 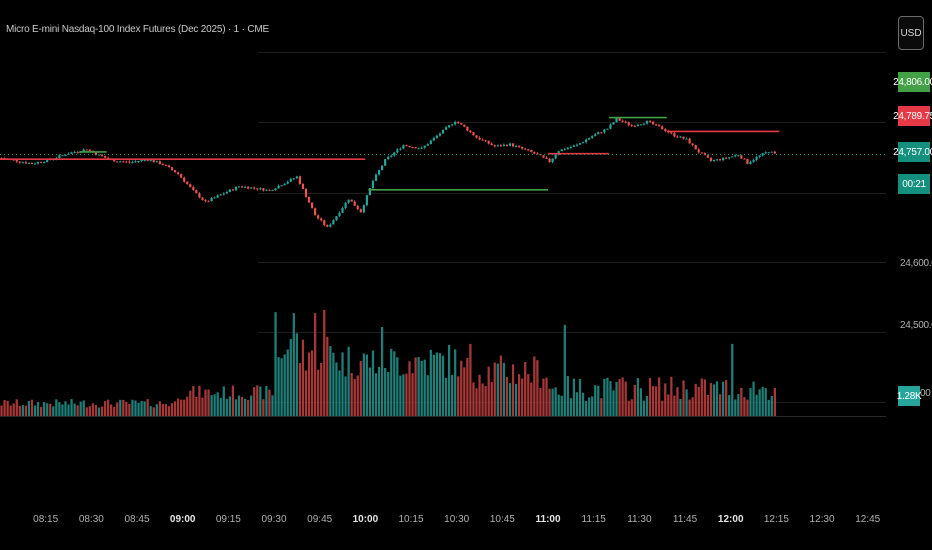 What do you see at coordinates (911, 33) in the screenshot?
I see `currency-button: USD` at bounding box center [911, 33].